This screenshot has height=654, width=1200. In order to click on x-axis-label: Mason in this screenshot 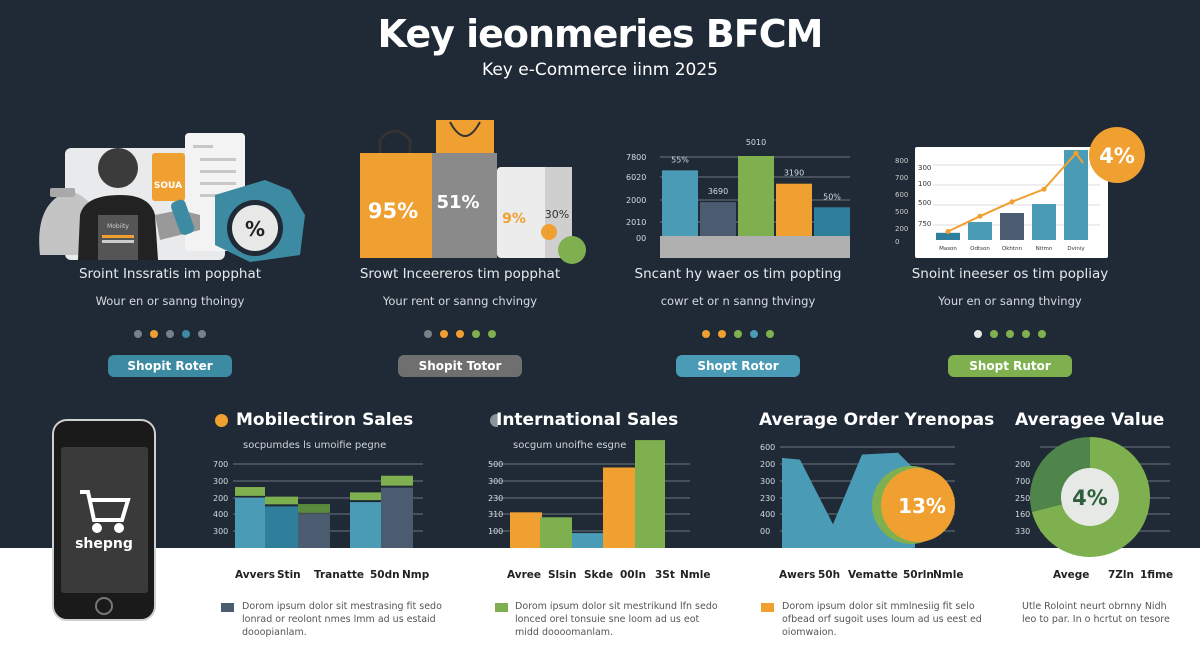, I will do `click(948, 249)`.